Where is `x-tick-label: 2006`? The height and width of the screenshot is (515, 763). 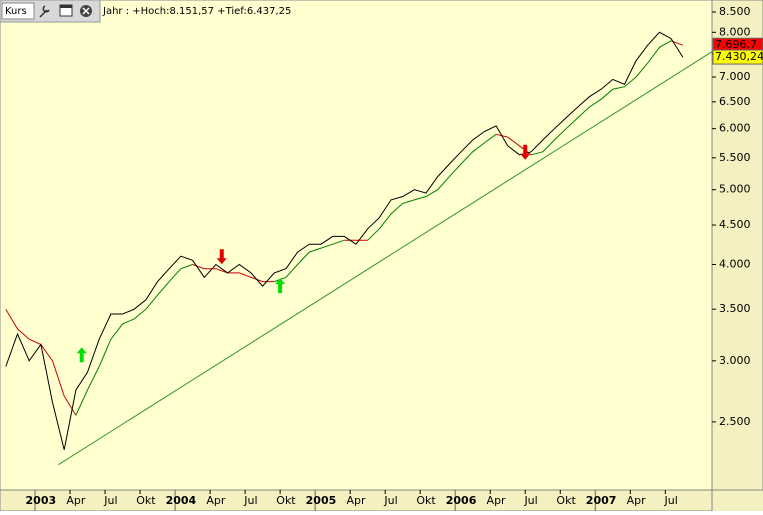 x-tick-label: 2006 is located at coordinates (461, 500).